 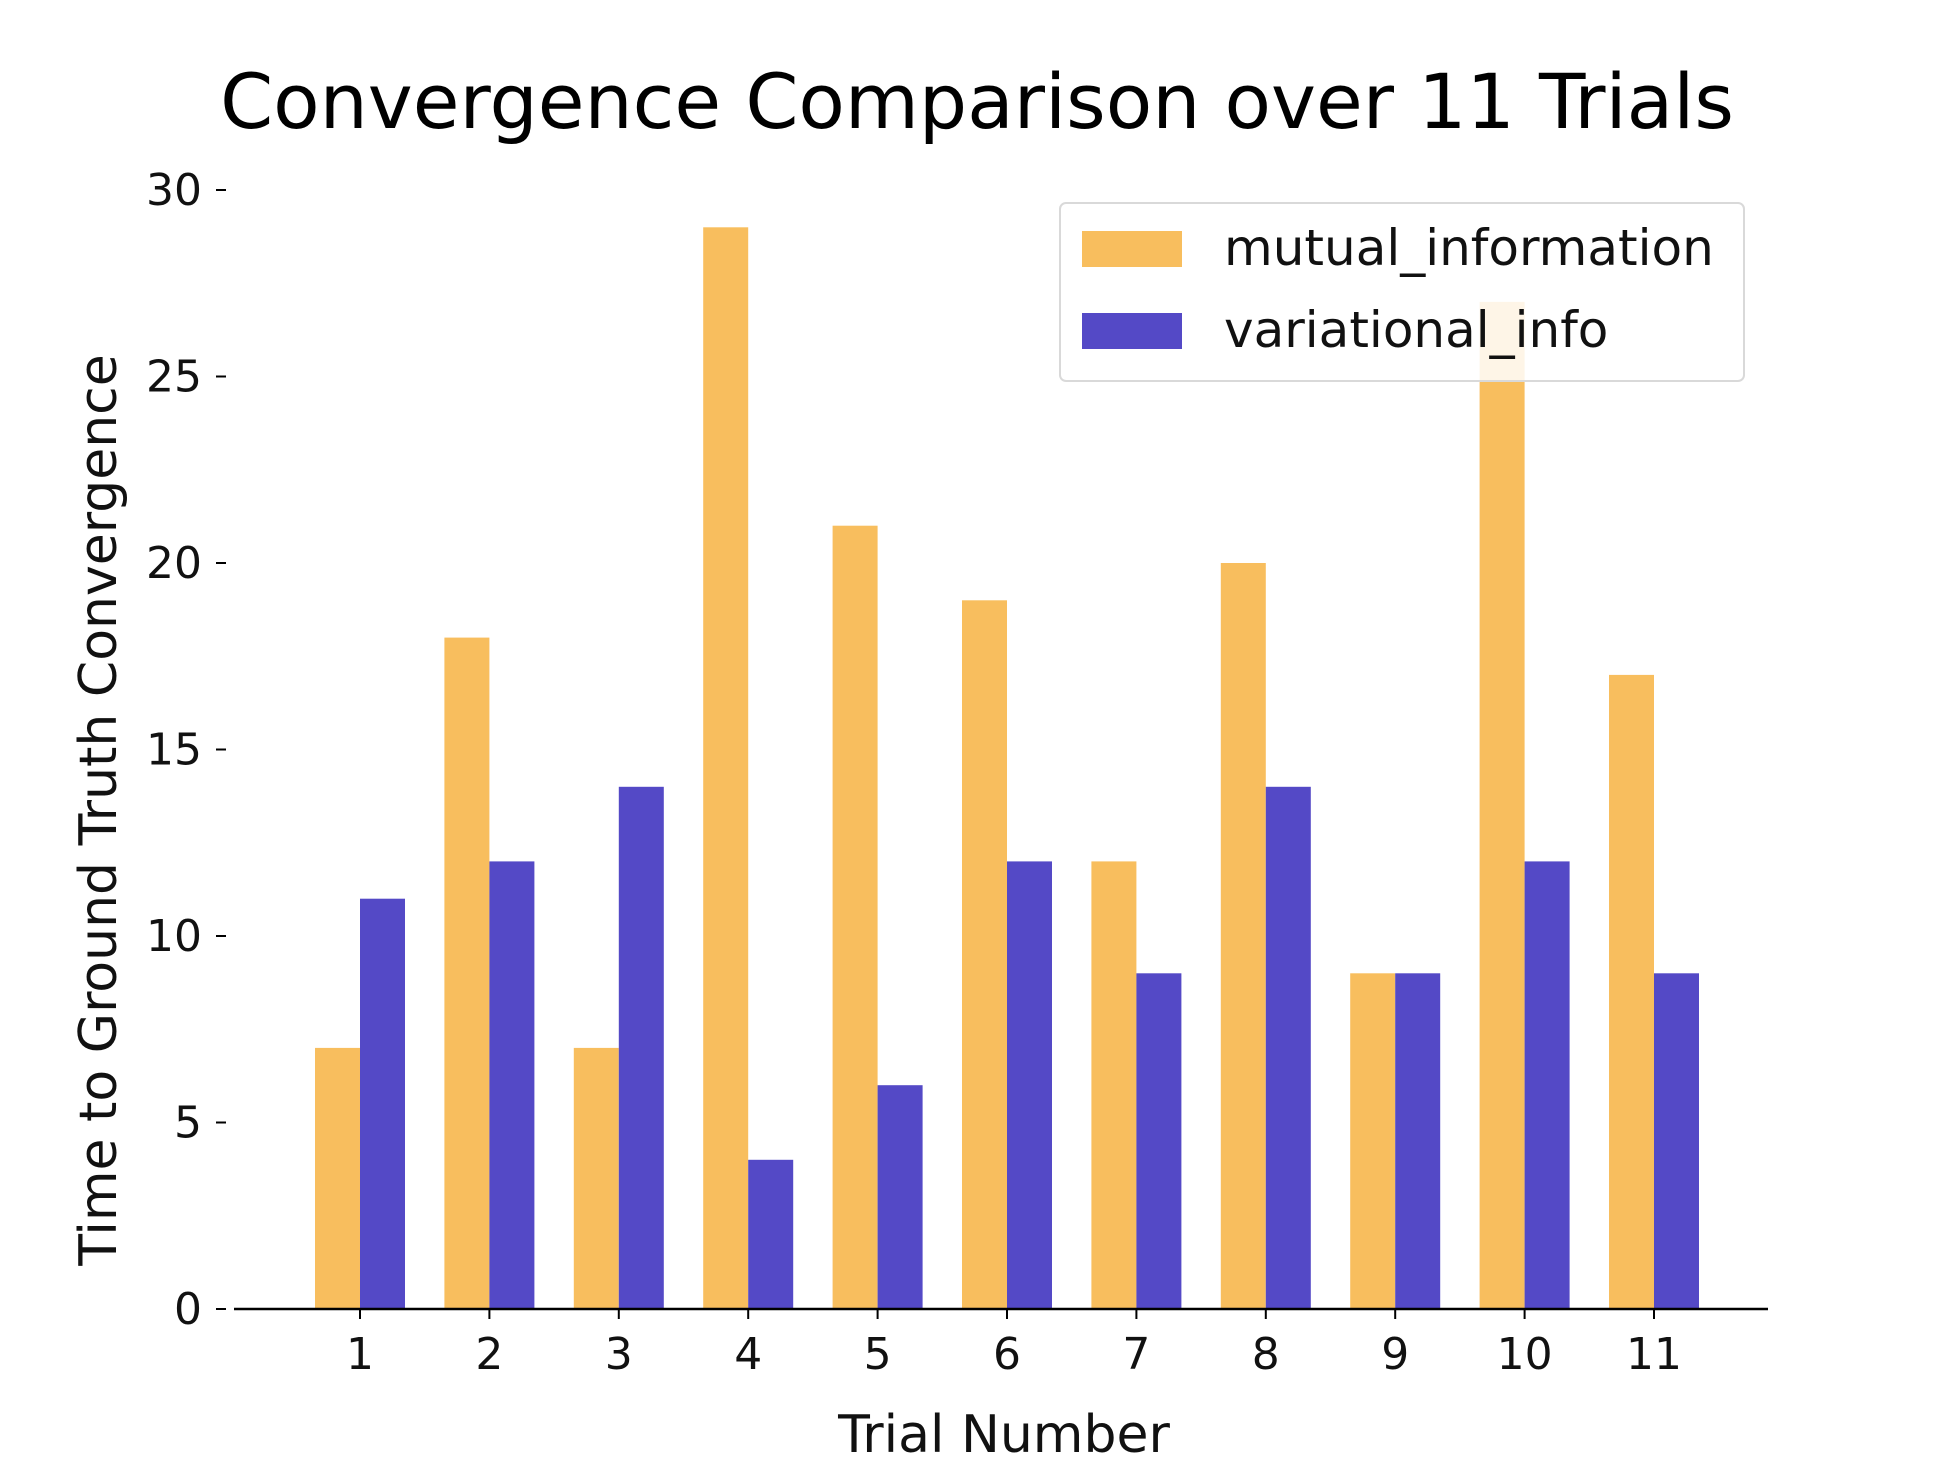 What do you see at coordinates (748, 1354) in the screenshot?
I see `x-tick-label: 4` at bounding box center [748, 1354].